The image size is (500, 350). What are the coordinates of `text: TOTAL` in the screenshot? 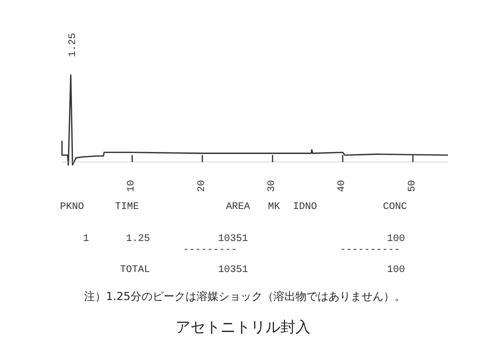 It's located at (135, 270).